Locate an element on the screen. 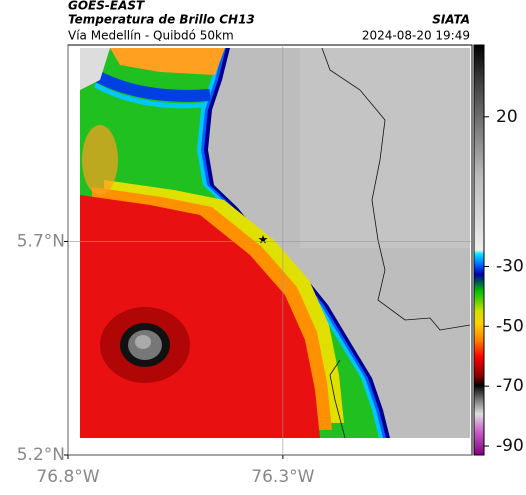  agency: SIATA is located at coordinates (451, 20).